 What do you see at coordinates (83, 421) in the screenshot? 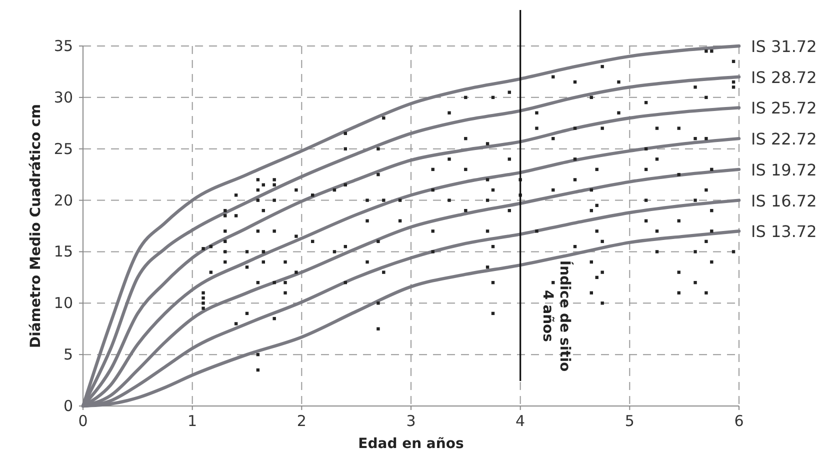
I see `x-tick-label: 0` at bounding box center [83, 421].